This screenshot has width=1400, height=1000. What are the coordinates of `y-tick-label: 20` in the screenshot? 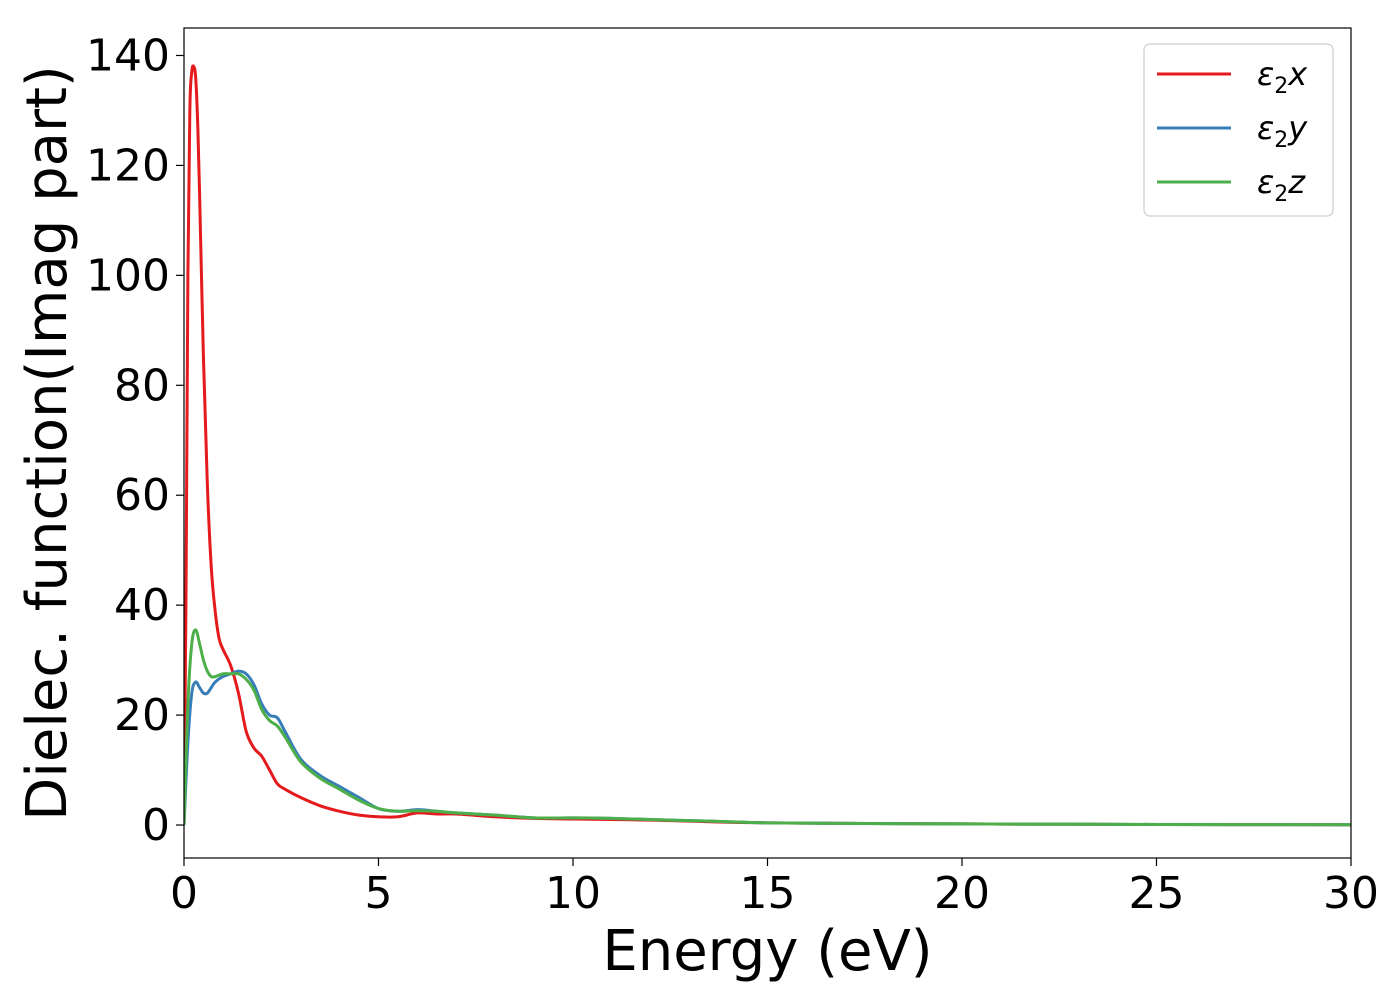 It's located at (142, 715).